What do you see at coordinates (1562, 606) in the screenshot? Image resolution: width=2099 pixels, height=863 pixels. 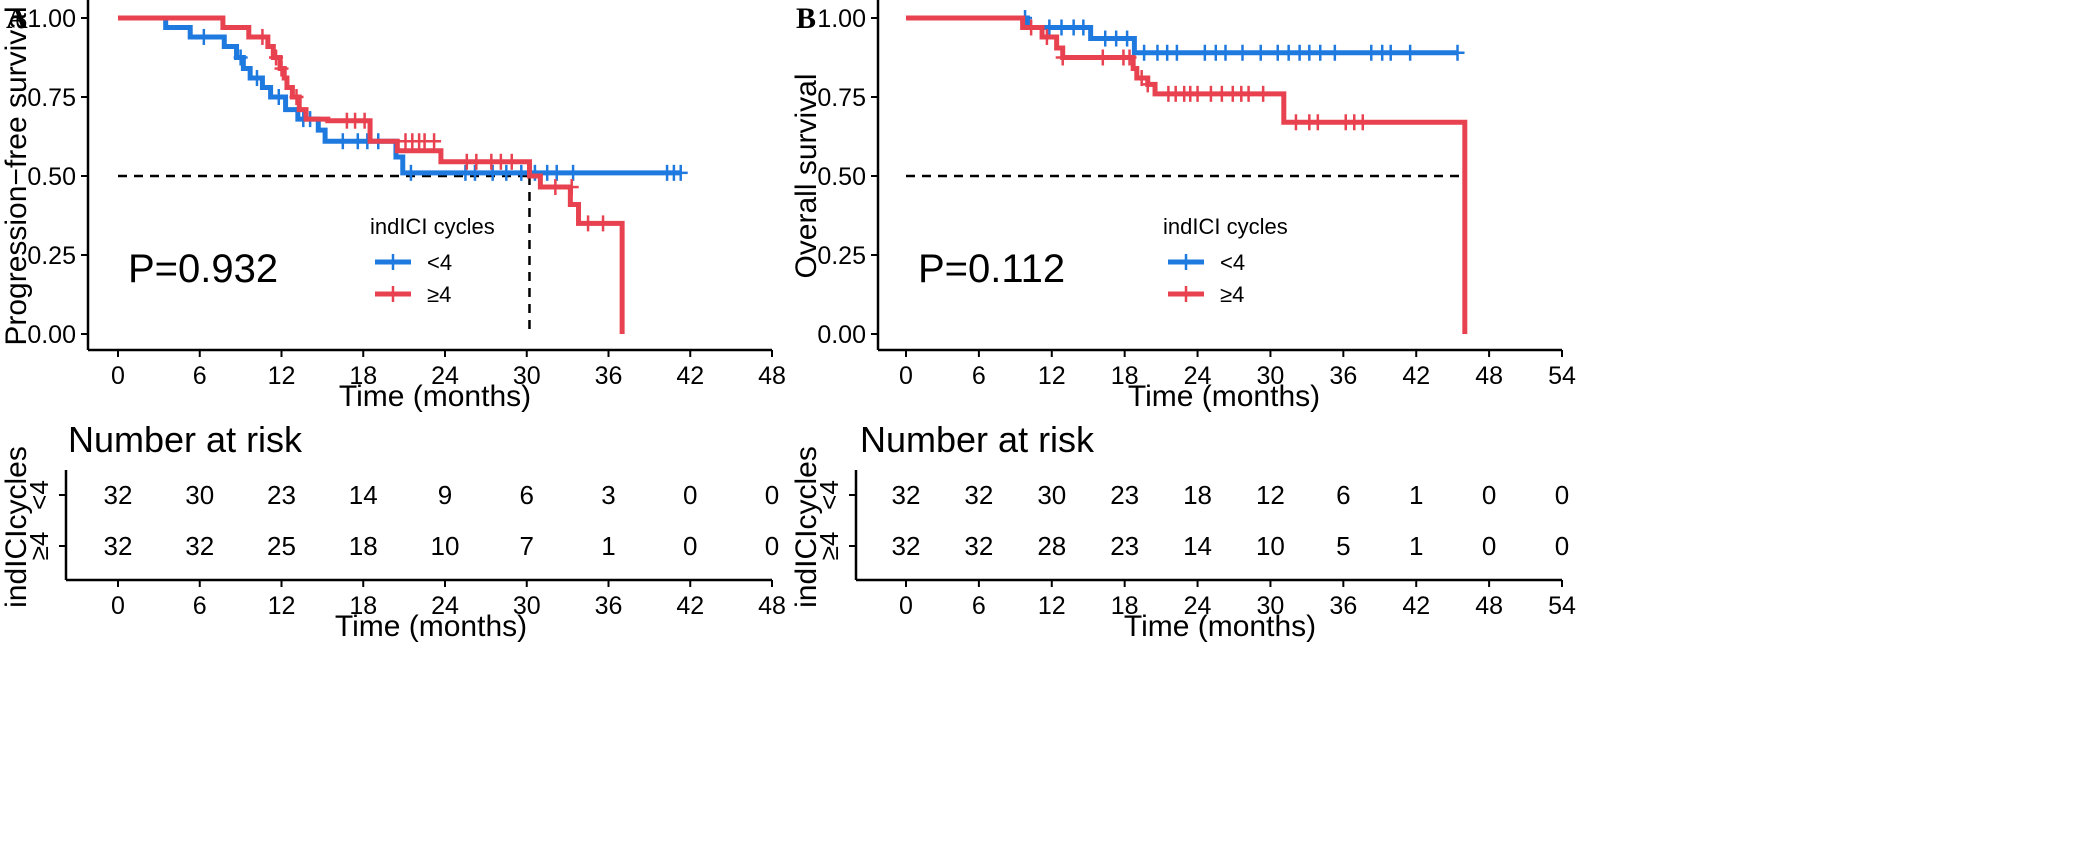 I see `risk-x-tick-label: 54` at bounding box center [1562, 606].